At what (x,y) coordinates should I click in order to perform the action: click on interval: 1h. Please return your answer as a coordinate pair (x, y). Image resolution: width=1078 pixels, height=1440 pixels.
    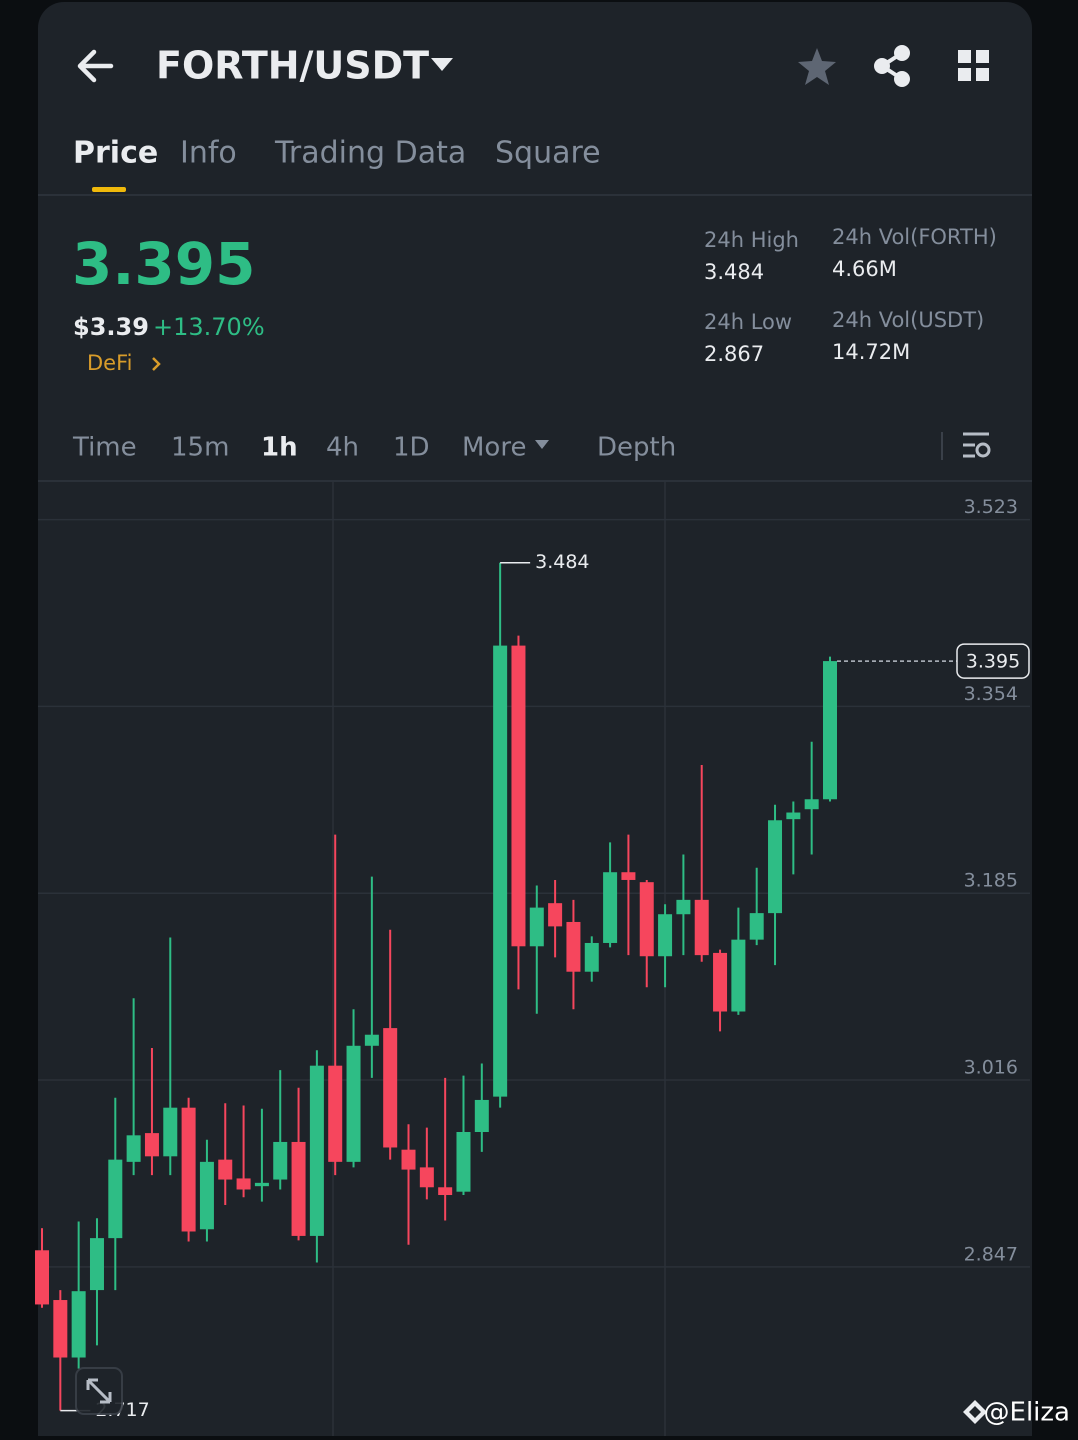
    Looking at the image, I should click on (279, 448).